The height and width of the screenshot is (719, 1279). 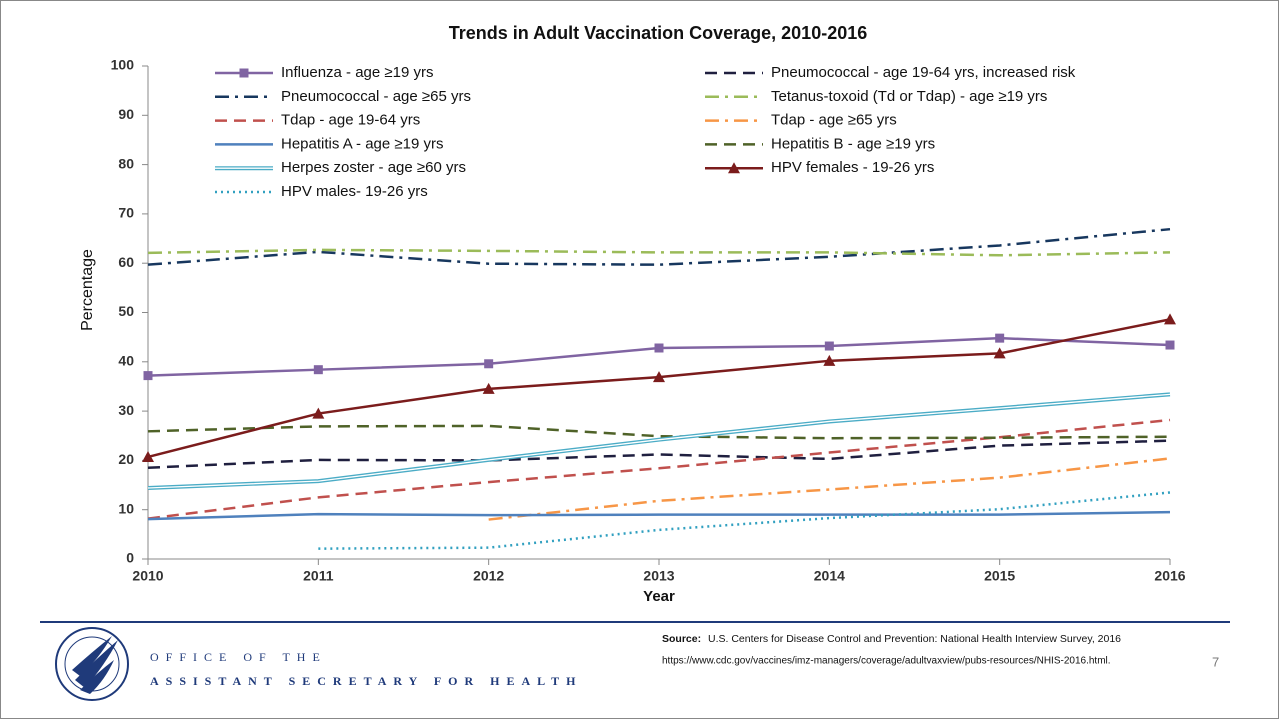 I want to click on source-label: Source:, so click(x=681, y=639).